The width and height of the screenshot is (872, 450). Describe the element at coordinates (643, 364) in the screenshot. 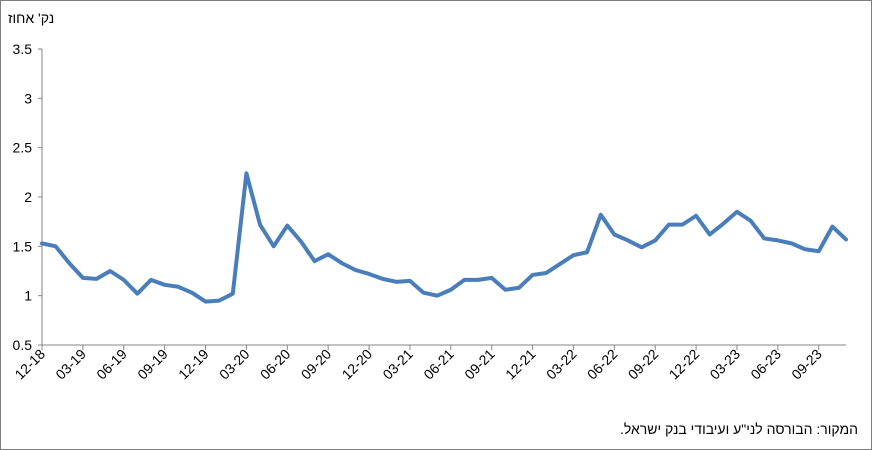

I see `x-tick-label: 09-22` at that location.